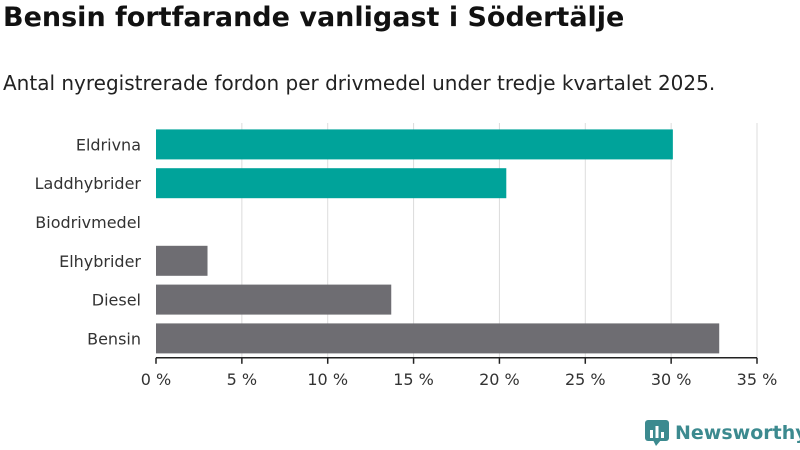 The height and width of the screenshot is (450, 800). What do you see at coordinates (671, 379) in the screenshot?
I see `x-tick-label-30: 30 %` at bounding box center [671, 379].